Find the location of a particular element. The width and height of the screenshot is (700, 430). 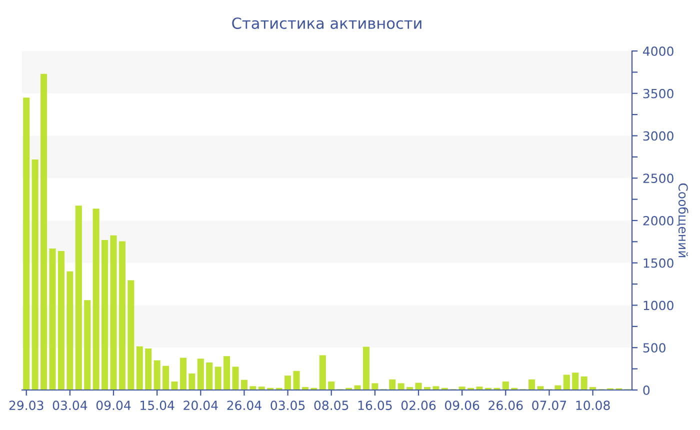

x-tick-label: 16.05 is located at coordinates (375, 405).